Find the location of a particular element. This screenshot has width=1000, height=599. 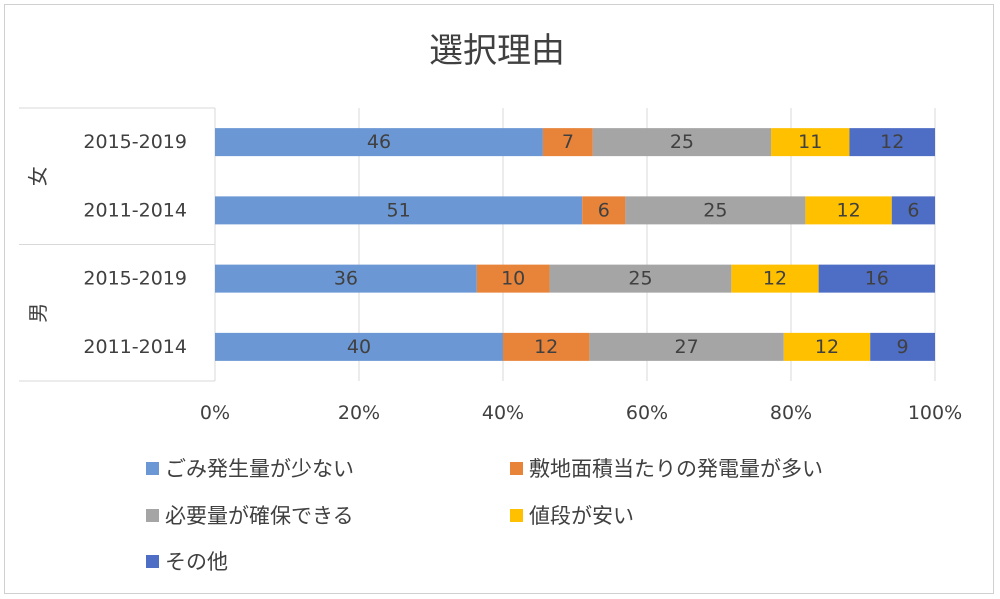

data-label: 11 is located at coordinates (810, 142).